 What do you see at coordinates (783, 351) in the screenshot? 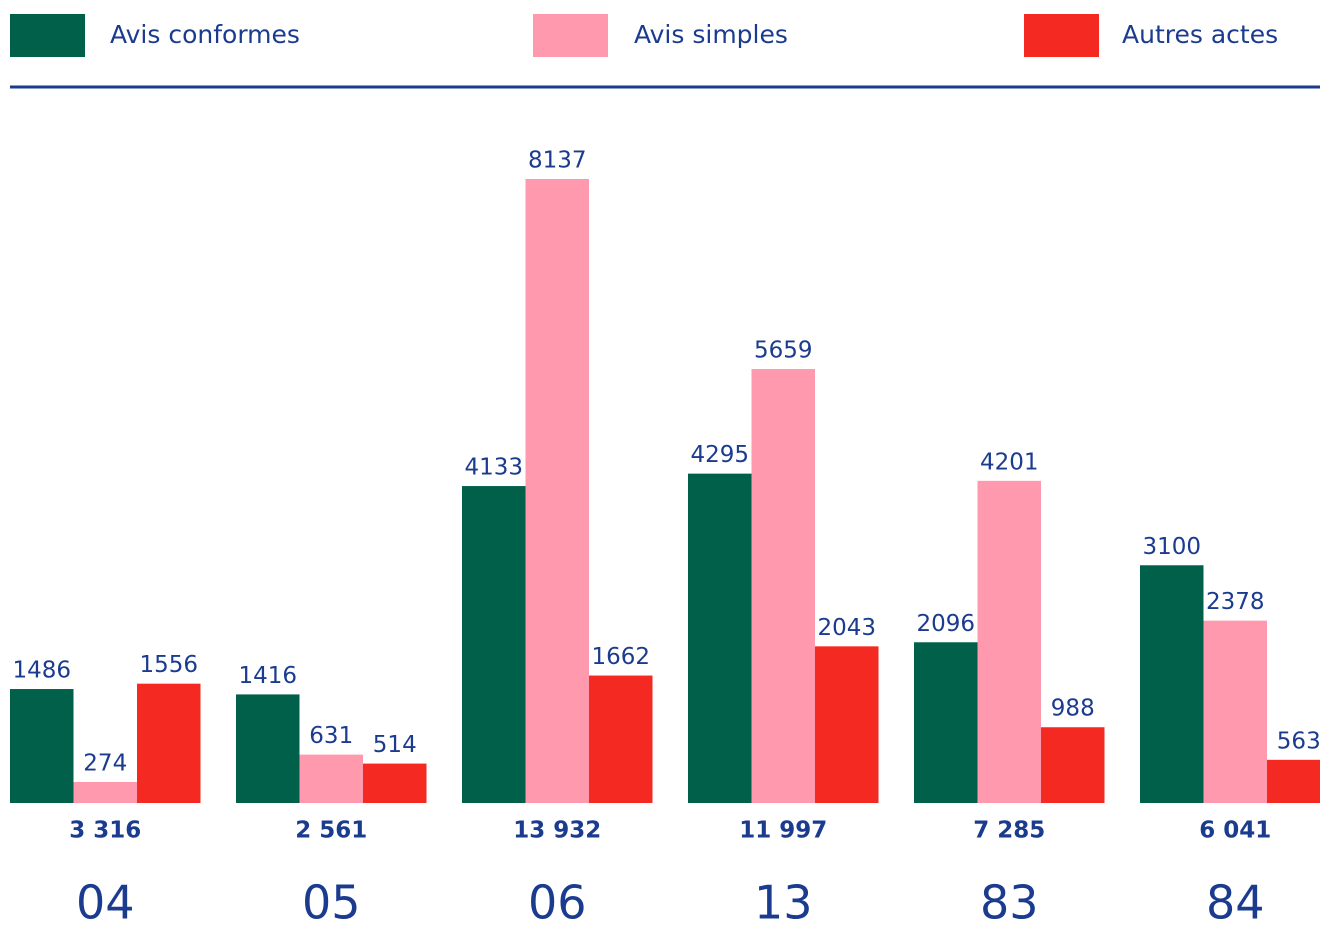
I see `value-label: 5659` at bounding box center [783, 351].